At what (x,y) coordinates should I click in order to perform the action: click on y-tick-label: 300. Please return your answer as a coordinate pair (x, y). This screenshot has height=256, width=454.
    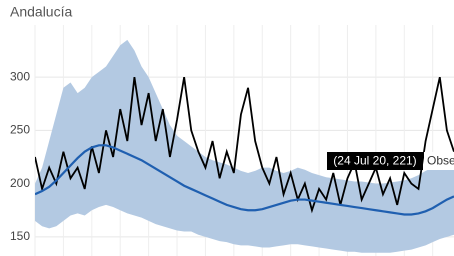
    Looking at the image, I should click on (20, 76).